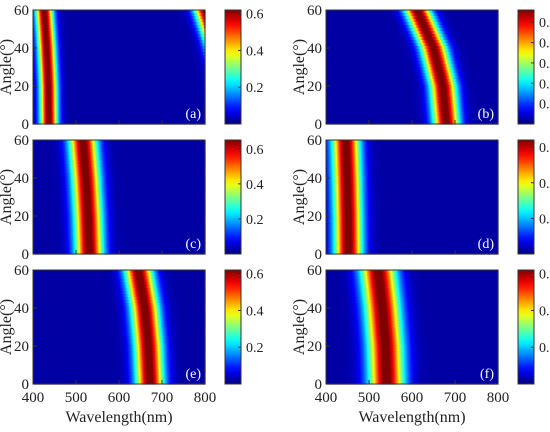 This screenshot has width=550, height=432. What do you see at coordinates (193, 374) in the screenshot?
I see `panel-label: (e)` at bounding box center [193, 374].